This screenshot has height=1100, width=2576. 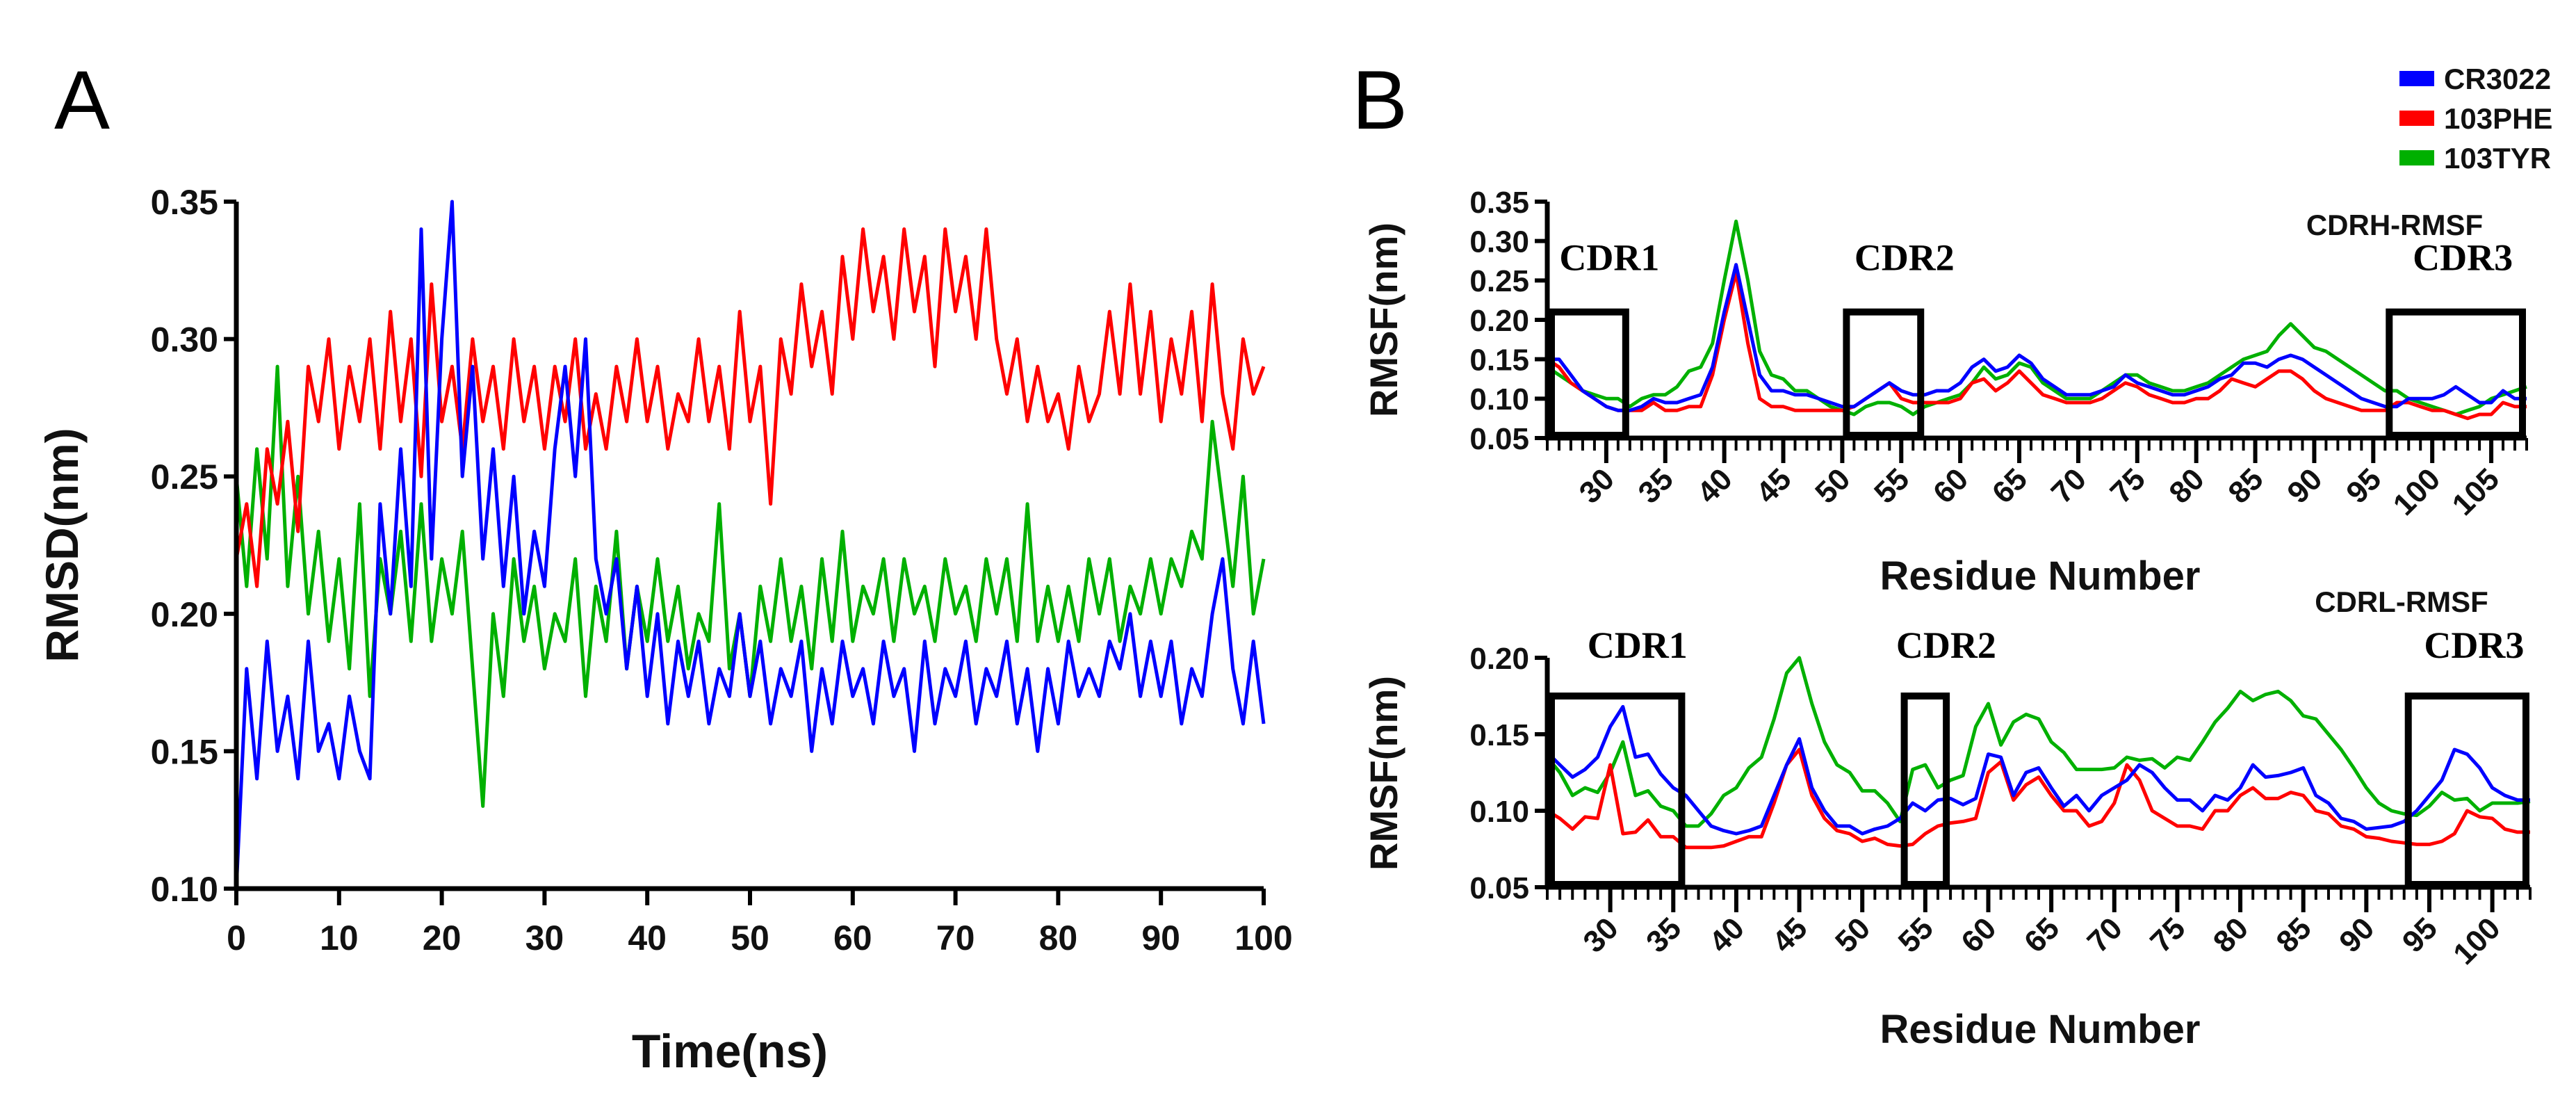 I want to click on x-tick-label: 0, so click(x=236, y=938).